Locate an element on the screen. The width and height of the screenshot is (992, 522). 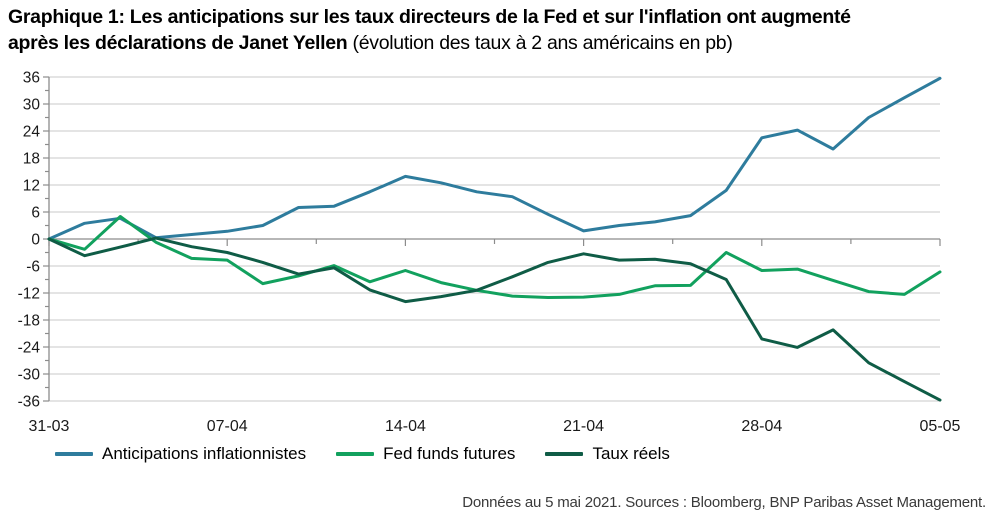
x-tick-label: 28-04 is located at coordinates (761, 426).